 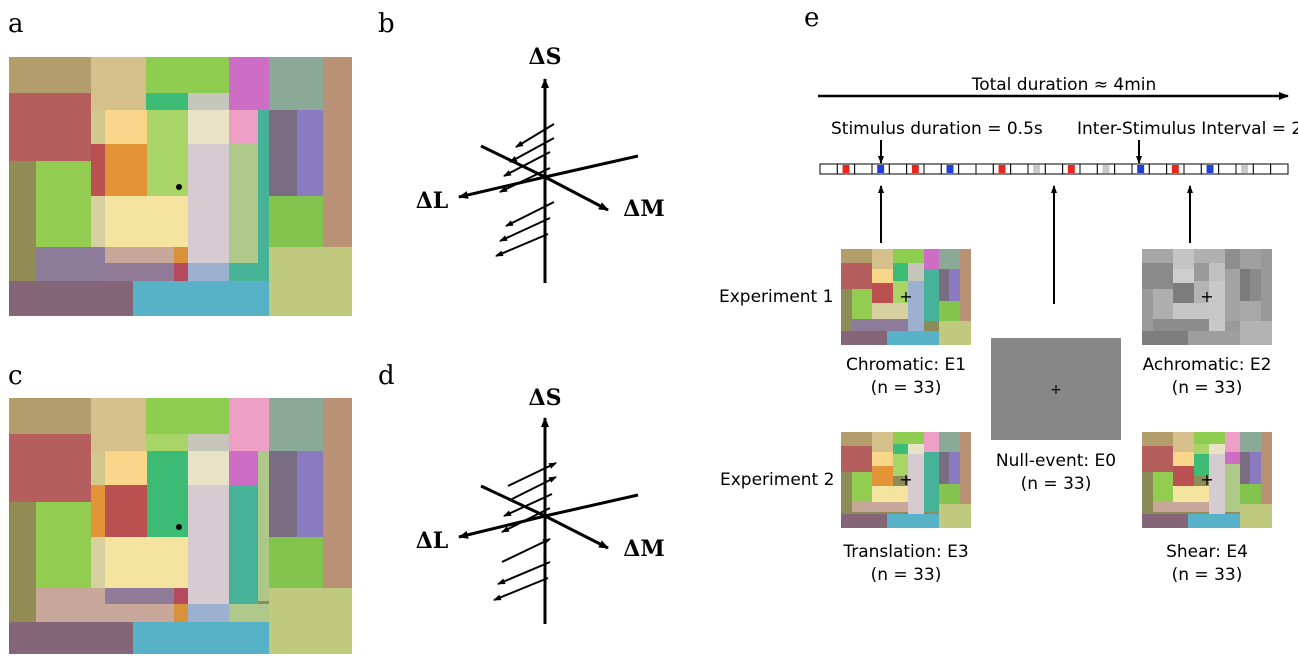 What do you see at coordinates (1056, 461) in the screenshot?
I see `e0-label: Null-event: E0` at bounding box center [1056, 461].